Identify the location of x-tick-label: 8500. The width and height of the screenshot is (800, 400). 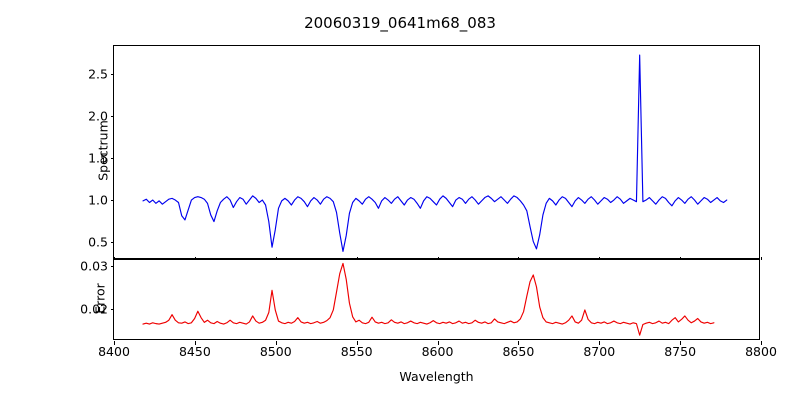
(275, 351).